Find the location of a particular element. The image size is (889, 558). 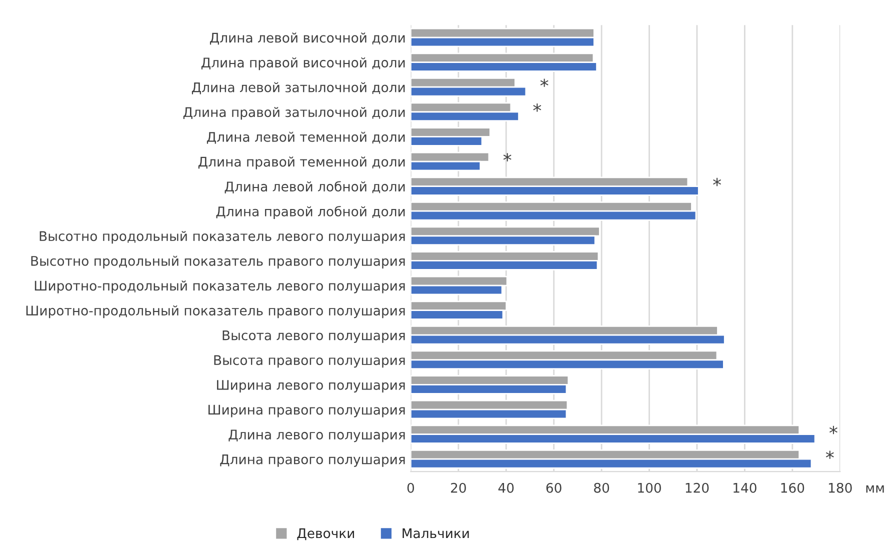

y-tick-label: Высота левого полушария is located at coordinates (313, 336).